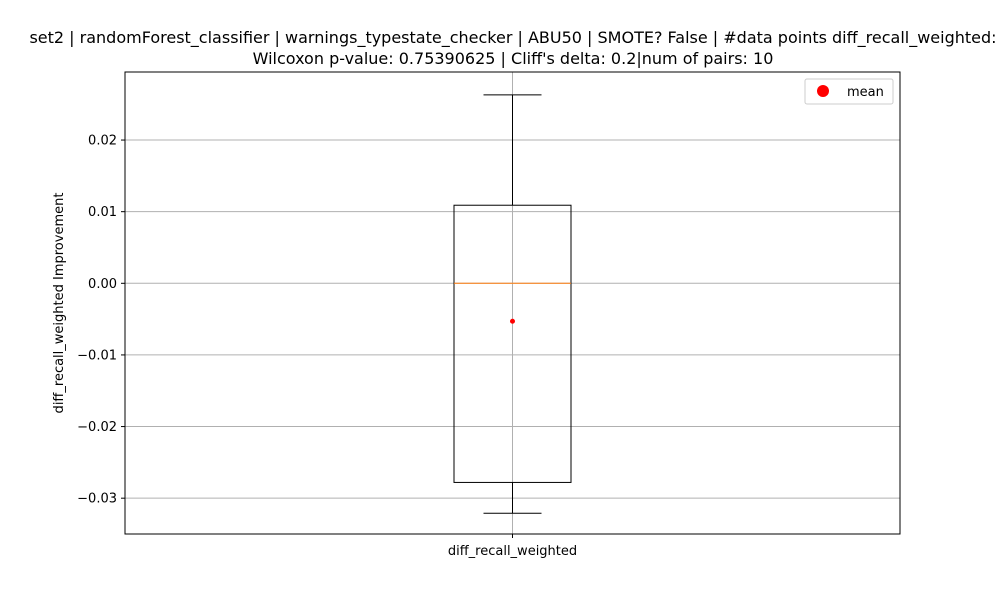 This screenshot has height=600, width=1000. Describe the element at coordinates (102, 284) in the screenshot. I see `y-tick-label: 0.00` at that location.